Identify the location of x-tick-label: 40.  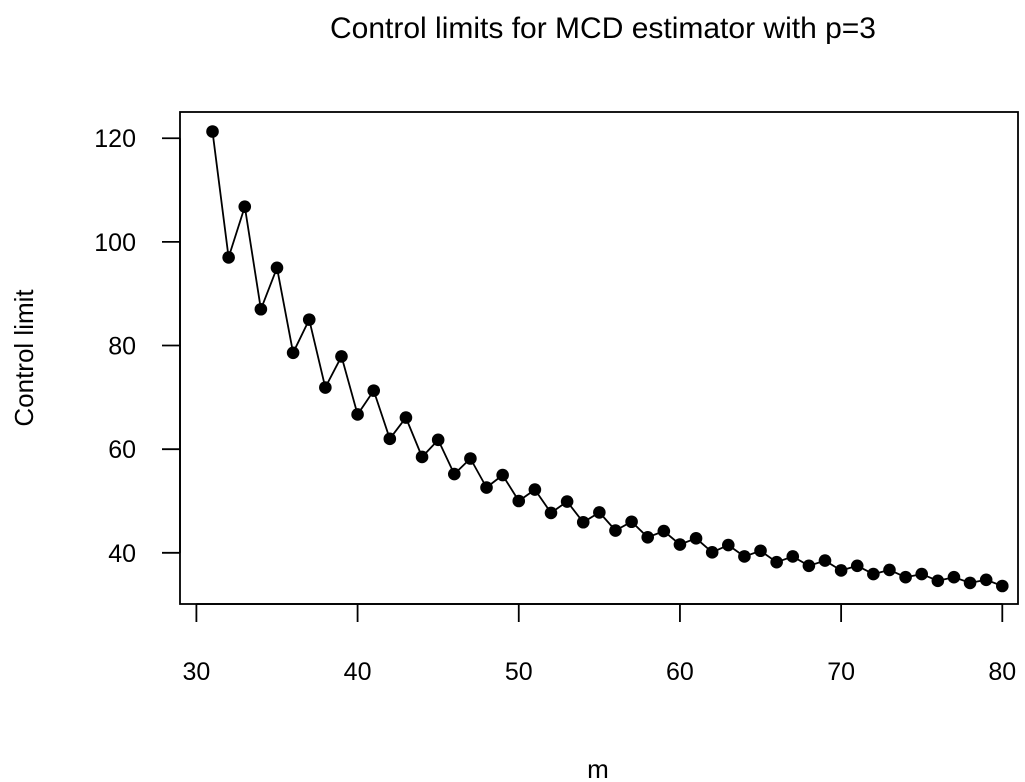
(358, 672).